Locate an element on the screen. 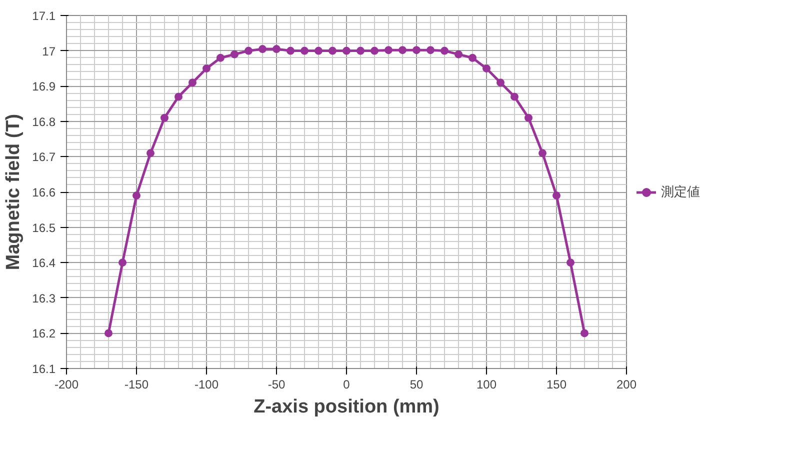  x-tick-label: 0 is located at coordinates (346, 385).